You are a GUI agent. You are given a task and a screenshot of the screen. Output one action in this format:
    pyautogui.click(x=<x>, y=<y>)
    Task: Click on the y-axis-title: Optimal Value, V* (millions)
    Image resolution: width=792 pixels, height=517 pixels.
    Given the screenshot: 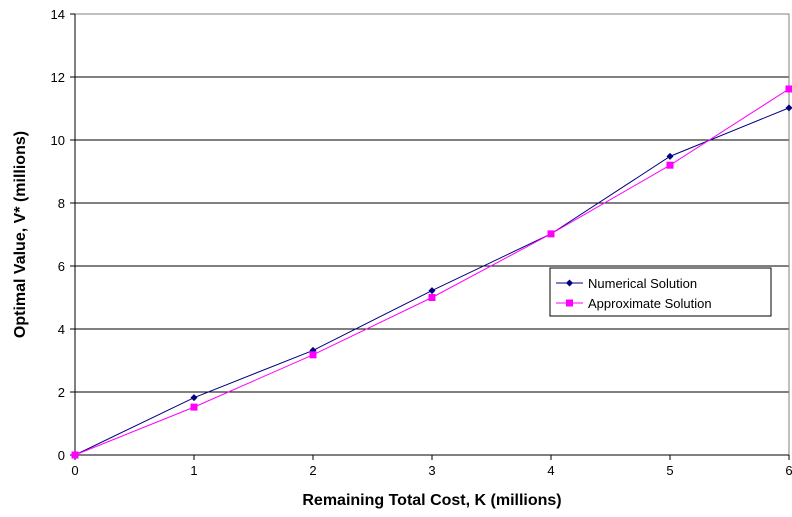 What is the action you would take?
    pyautogui.click(x=20, y=234)
    